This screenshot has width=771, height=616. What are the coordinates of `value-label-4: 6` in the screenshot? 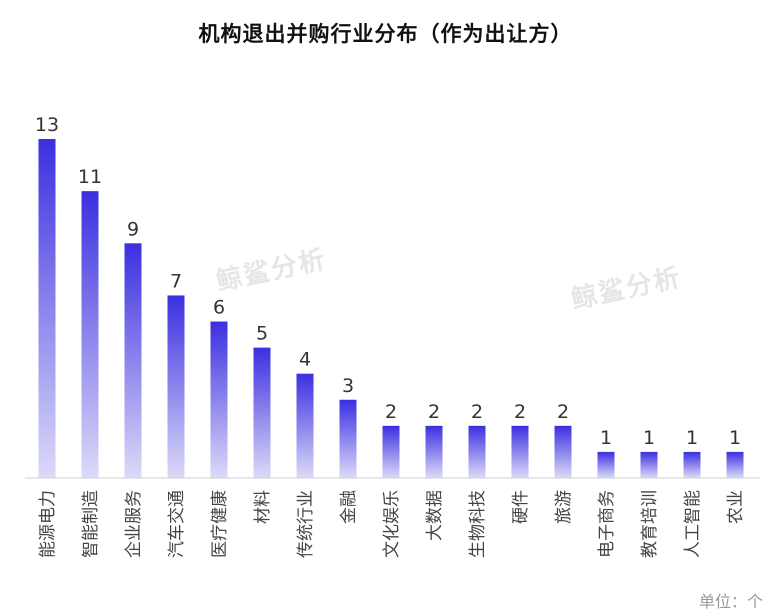 It's located at (219, 308).